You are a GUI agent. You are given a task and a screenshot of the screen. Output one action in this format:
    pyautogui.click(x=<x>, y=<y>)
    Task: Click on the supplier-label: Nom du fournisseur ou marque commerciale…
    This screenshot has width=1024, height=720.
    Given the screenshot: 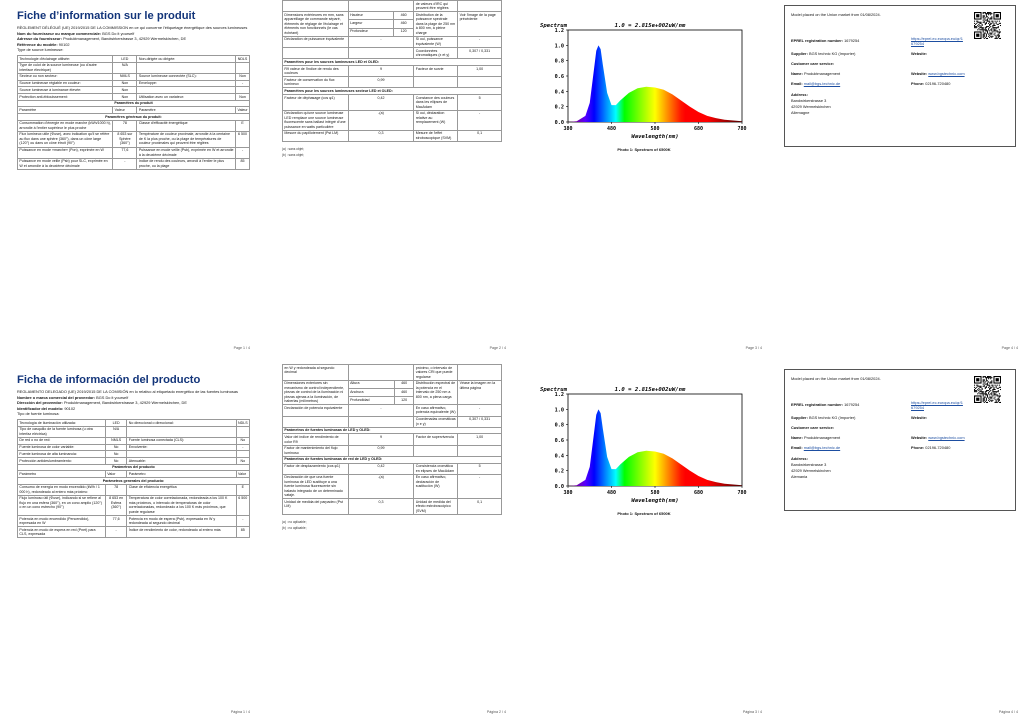 What is the action you would take?
    pyautogui.click(x=59, y=33)
    